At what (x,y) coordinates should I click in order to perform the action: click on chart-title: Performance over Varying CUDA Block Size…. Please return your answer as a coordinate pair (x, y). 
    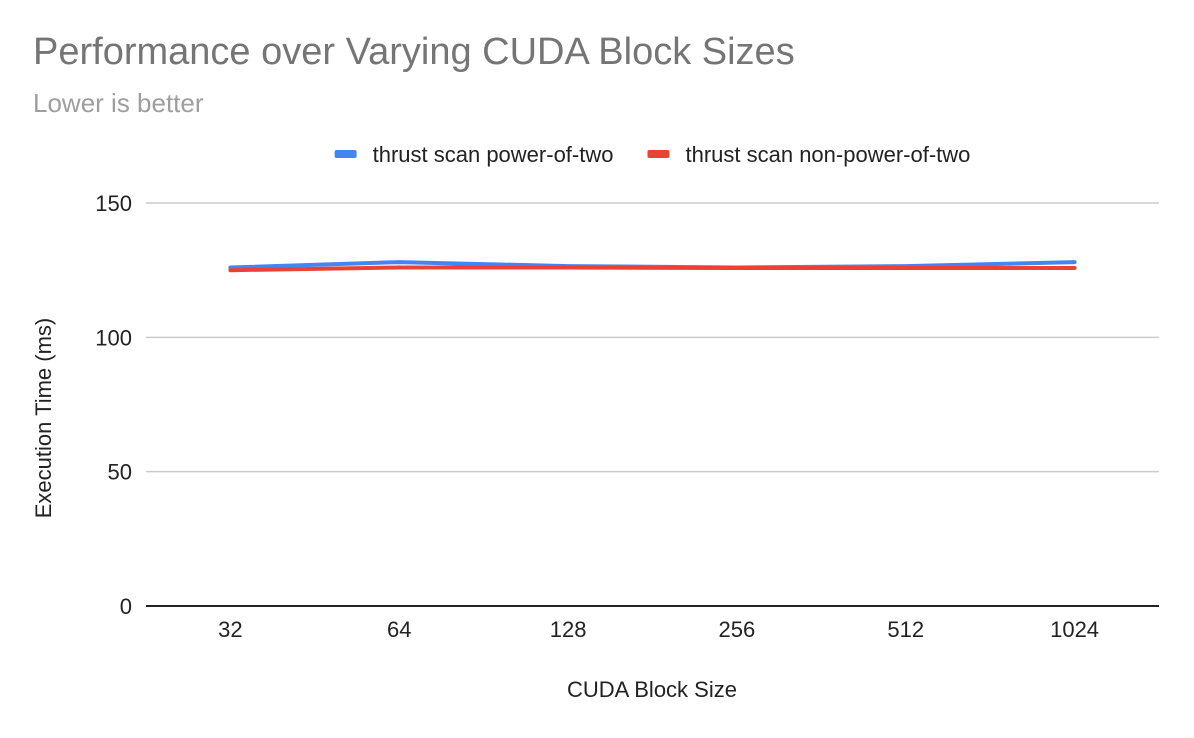
    Looking at the image, I should click on (414, 52).